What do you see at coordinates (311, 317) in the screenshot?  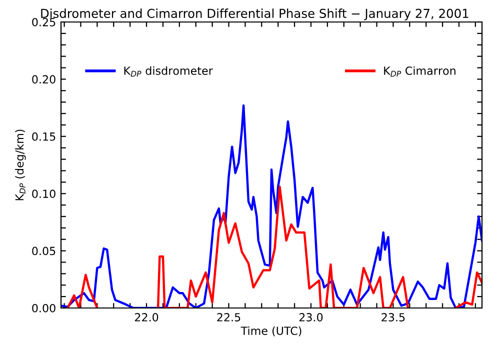 I see `x-tick-label: 23.0` at bounding box center [311, 317].